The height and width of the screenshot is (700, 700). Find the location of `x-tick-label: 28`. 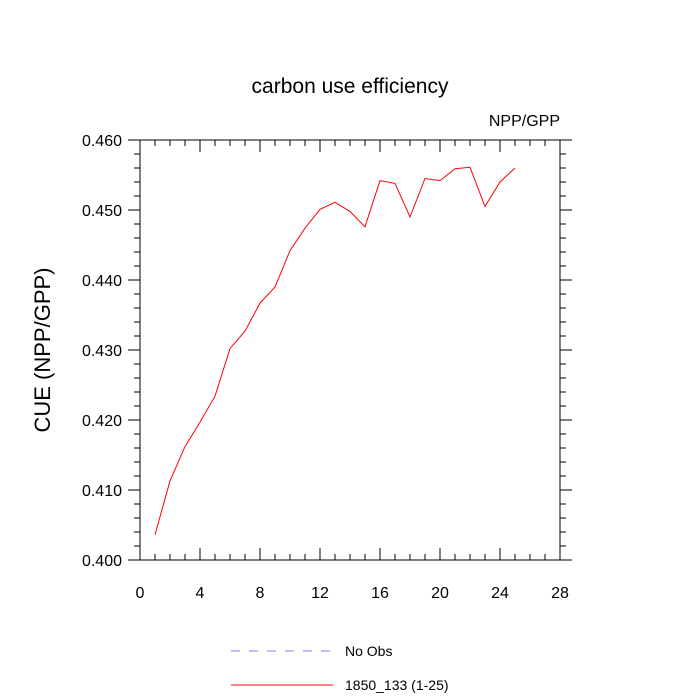

x-tick-label: 28 is located at coordinates (560, 593).